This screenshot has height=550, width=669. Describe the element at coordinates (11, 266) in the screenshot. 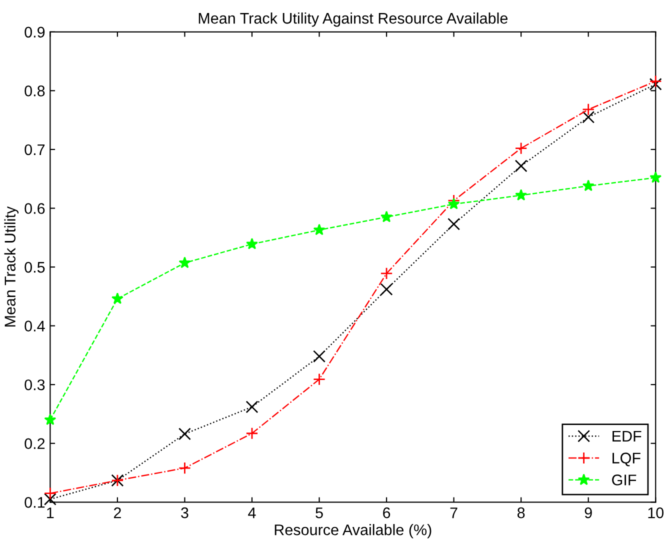

I see `y-axis-title: Mean Track Utility` at that location.